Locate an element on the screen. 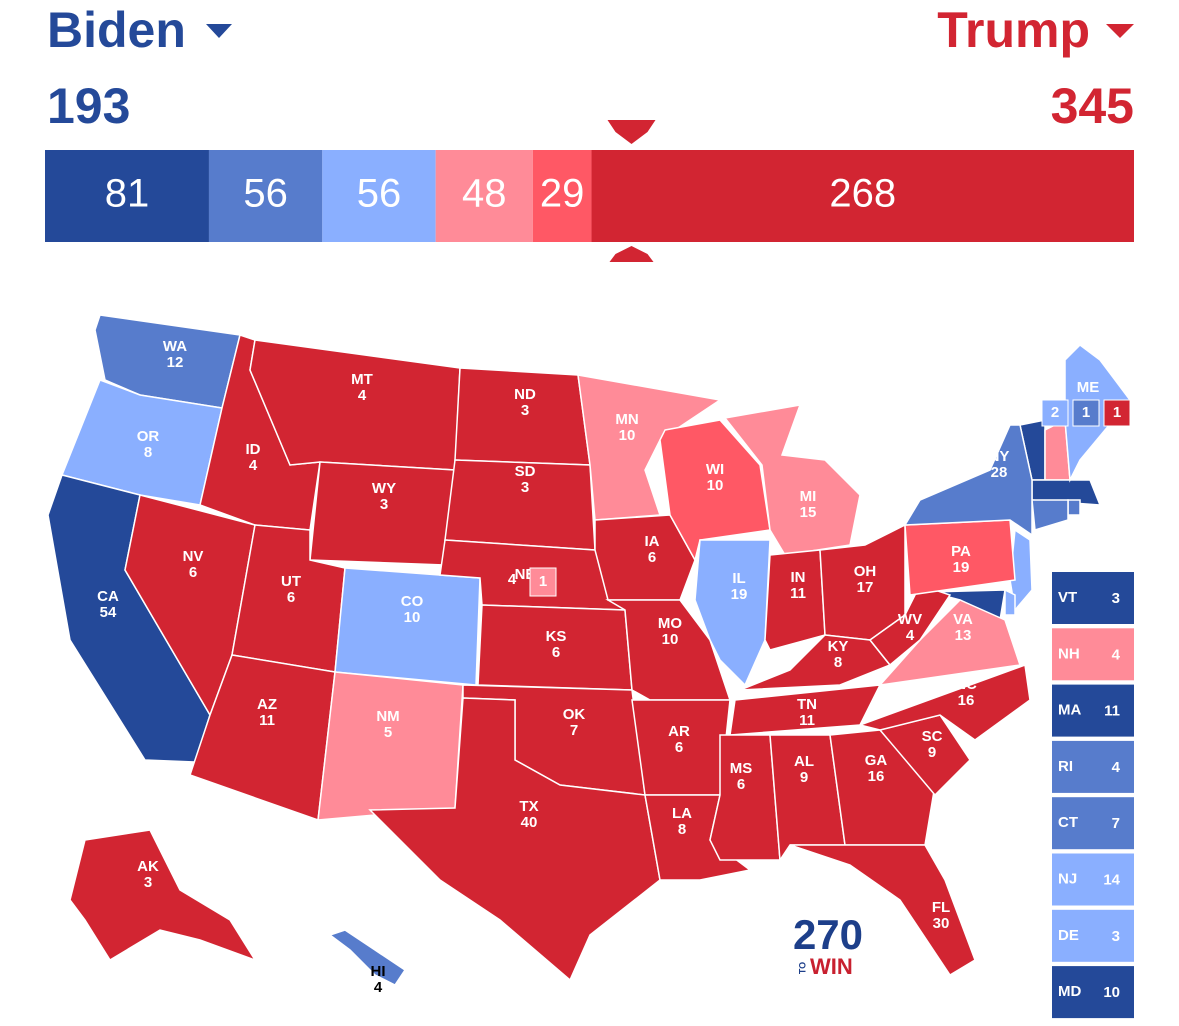 Image resolution: width=1179 pixels, height=1026 pixels. state-label: ID is located at coordinates (253, 449).